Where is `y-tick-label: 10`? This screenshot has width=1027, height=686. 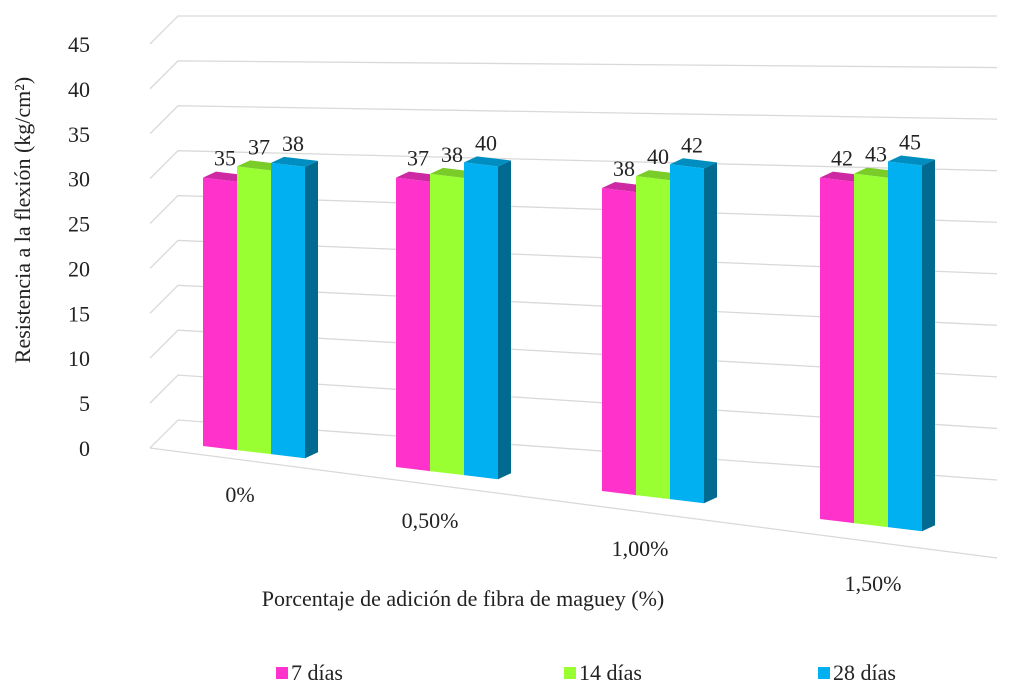
y-tick-label: 10 is located at coordinates (79, 358).